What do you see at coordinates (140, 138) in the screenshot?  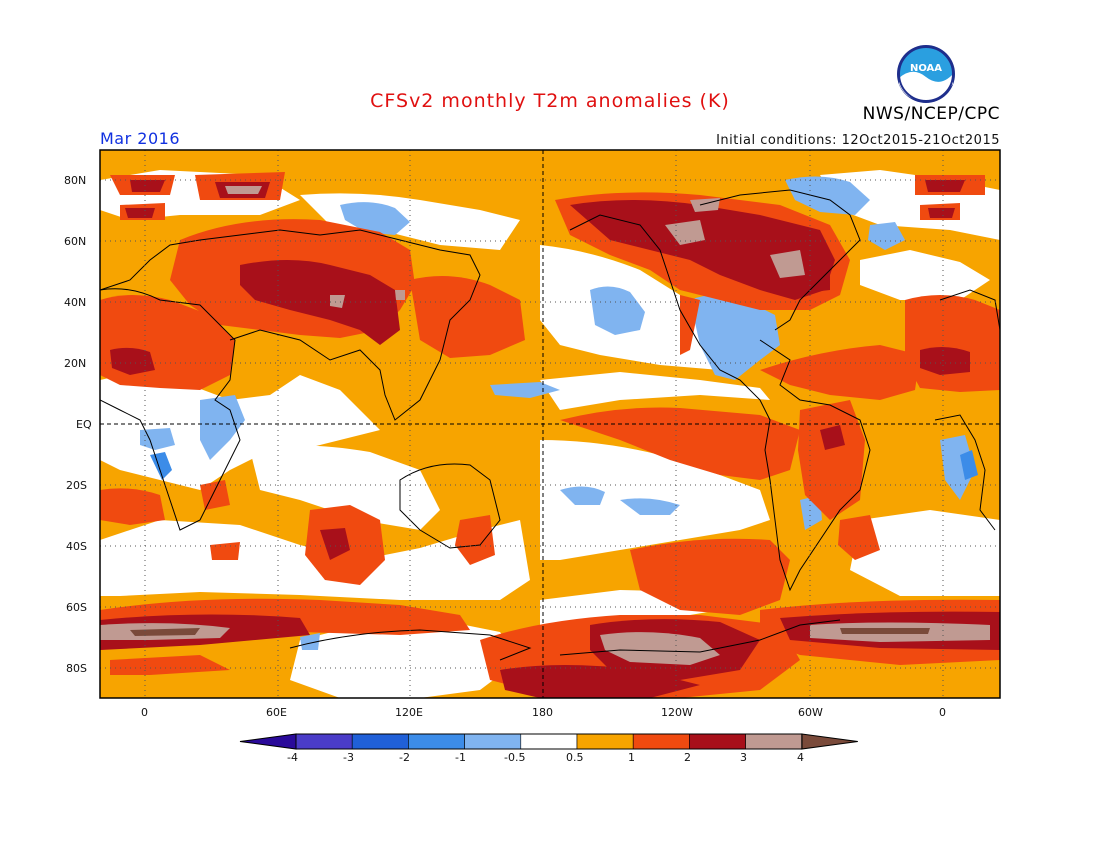 I see `valid-month-label: Mar 2016` at bounding box center [140, 138].